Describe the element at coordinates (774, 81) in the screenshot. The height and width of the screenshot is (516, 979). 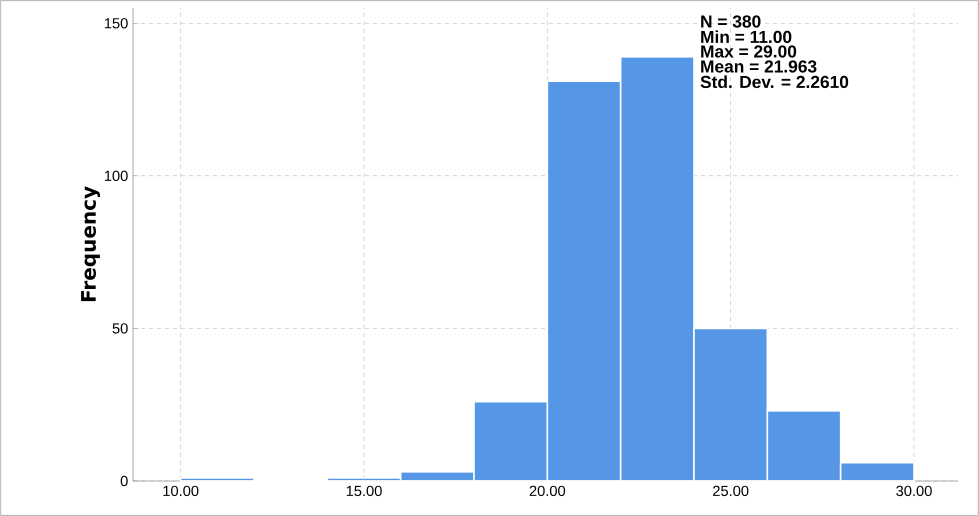
I see `annotation: Std. Dev. = 2.2610` at that location.